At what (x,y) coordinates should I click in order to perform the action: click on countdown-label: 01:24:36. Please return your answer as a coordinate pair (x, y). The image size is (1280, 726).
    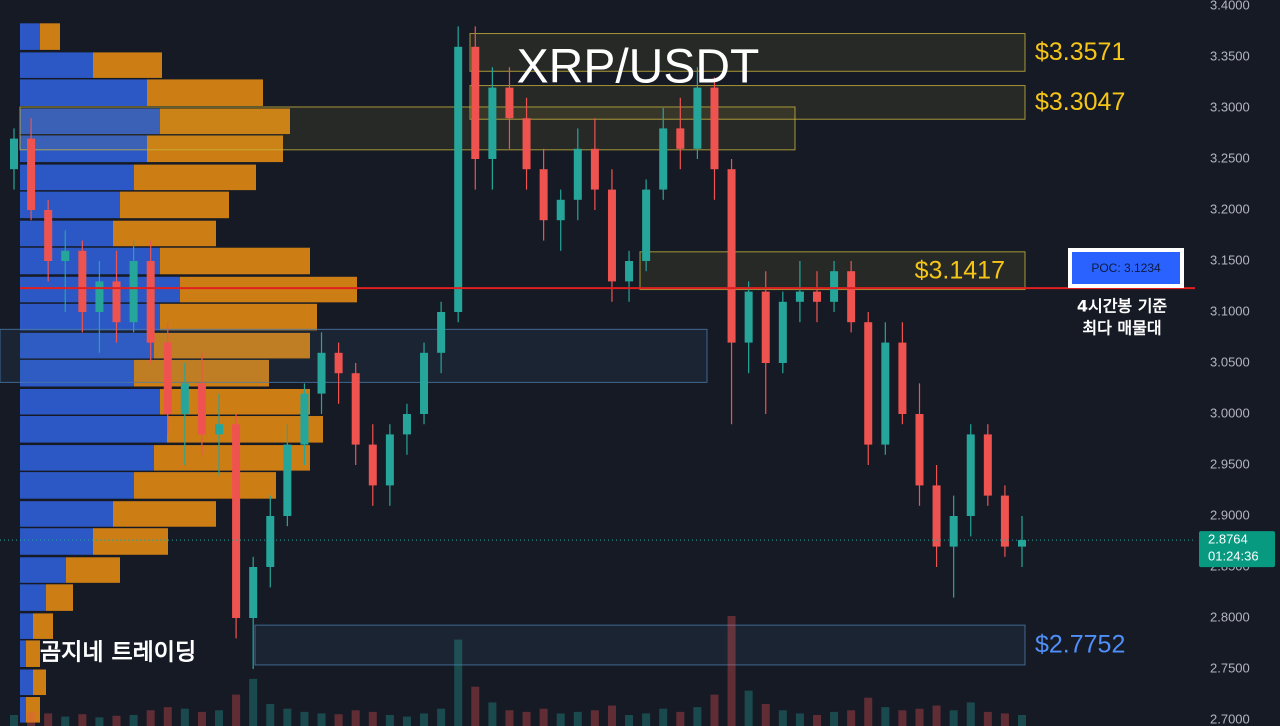
    Looking at the image, I should click on (1233, 556).